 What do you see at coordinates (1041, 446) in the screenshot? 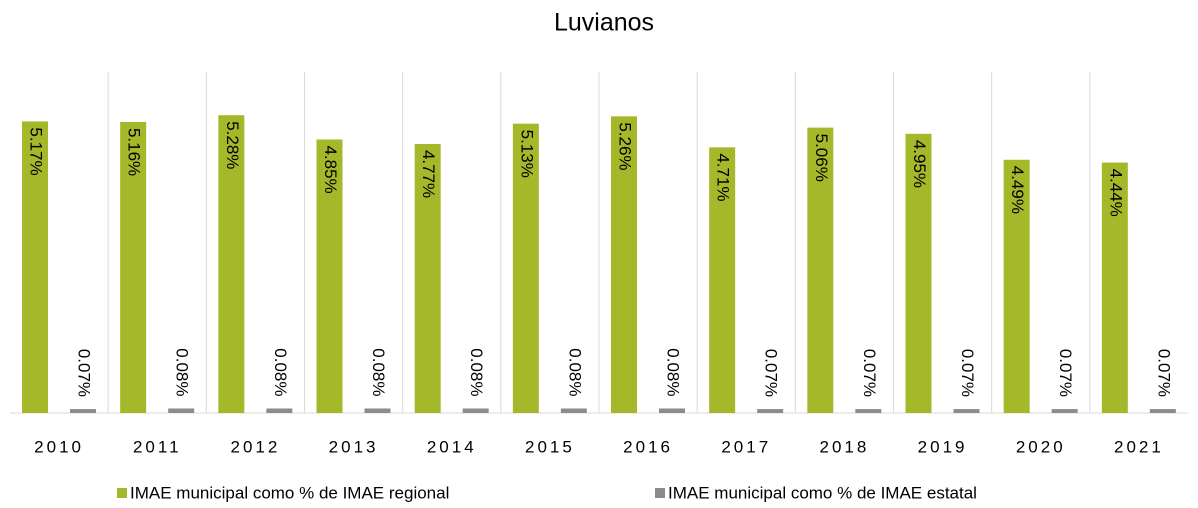
I see `x-tick-label: 2020` at bounding box center [1041, 446].